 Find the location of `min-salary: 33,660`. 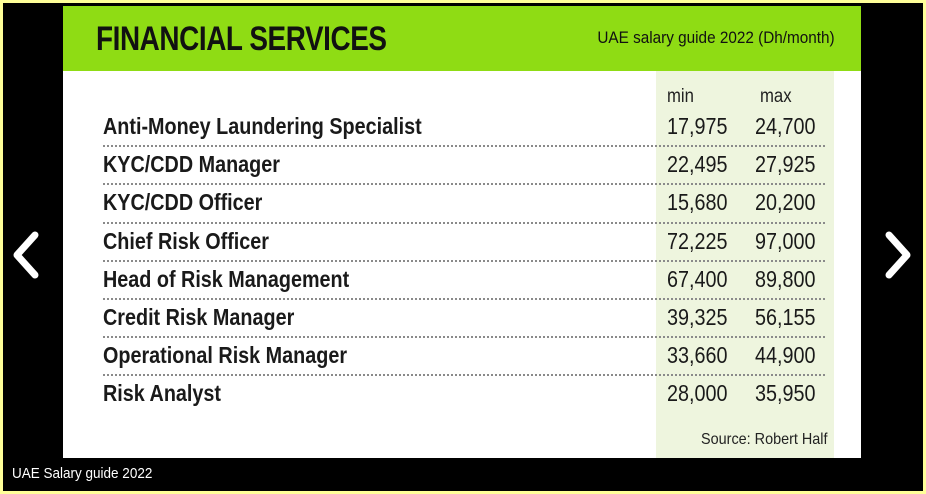

min-salary: 33,660 is located at coordinates (697, 355).